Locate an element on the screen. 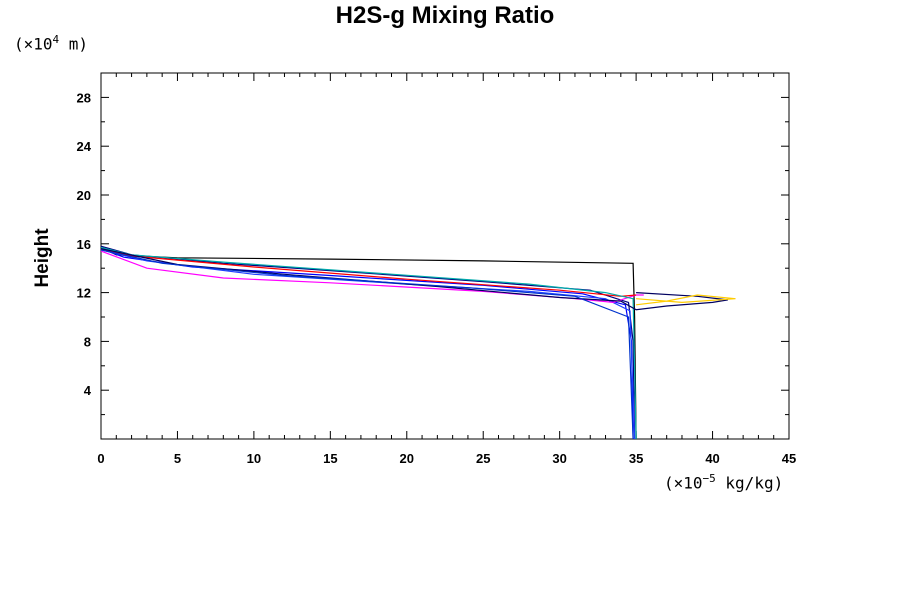 The width and height of the screenshot is (900, 600). x-tick-label: 35 is located at coordinates (636, 458).